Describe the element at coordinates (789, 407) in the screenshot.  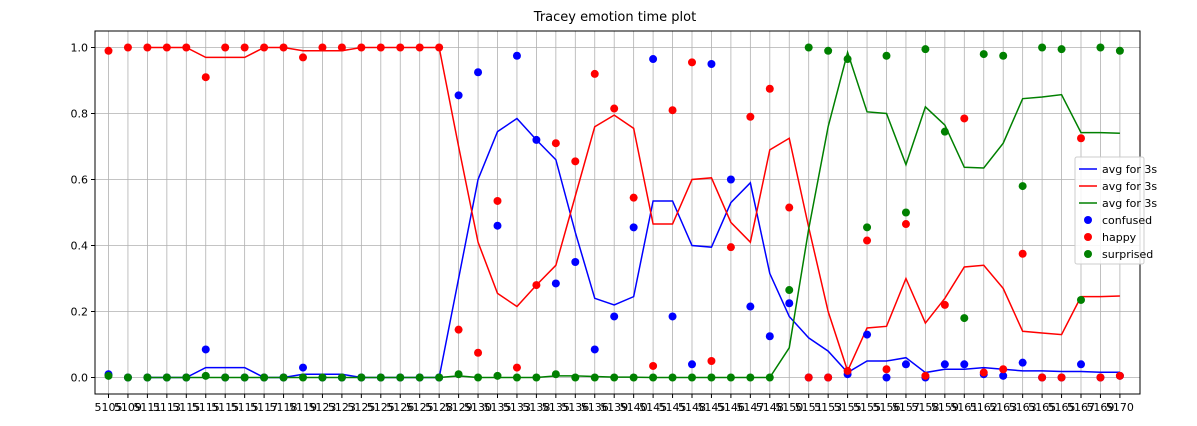
I see `x-tick-label: 5150` at that location.